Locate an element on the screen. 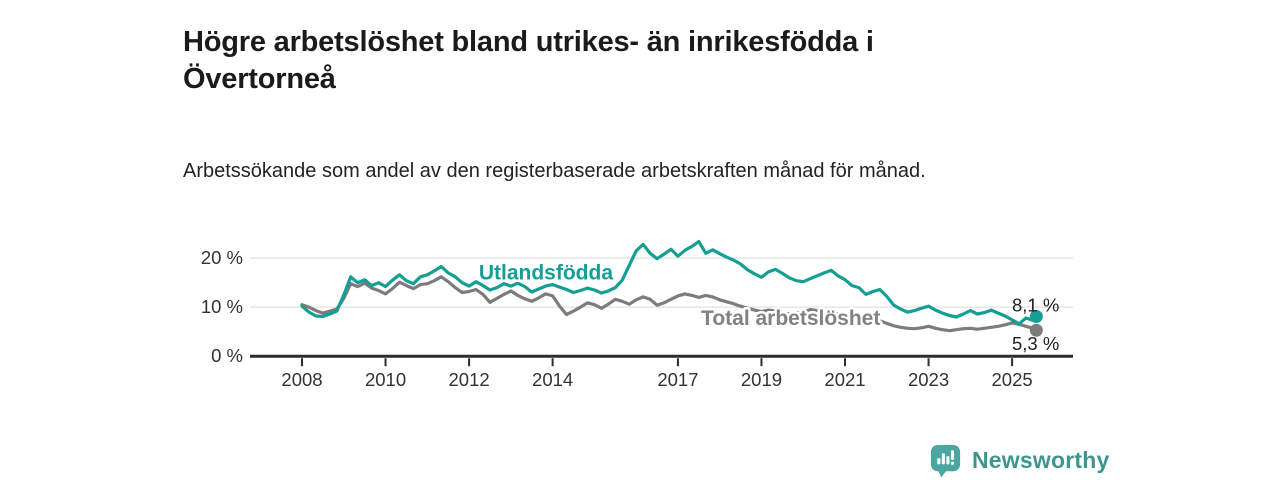  x-tick-label: 2021 is located at coordinates (844, 379).